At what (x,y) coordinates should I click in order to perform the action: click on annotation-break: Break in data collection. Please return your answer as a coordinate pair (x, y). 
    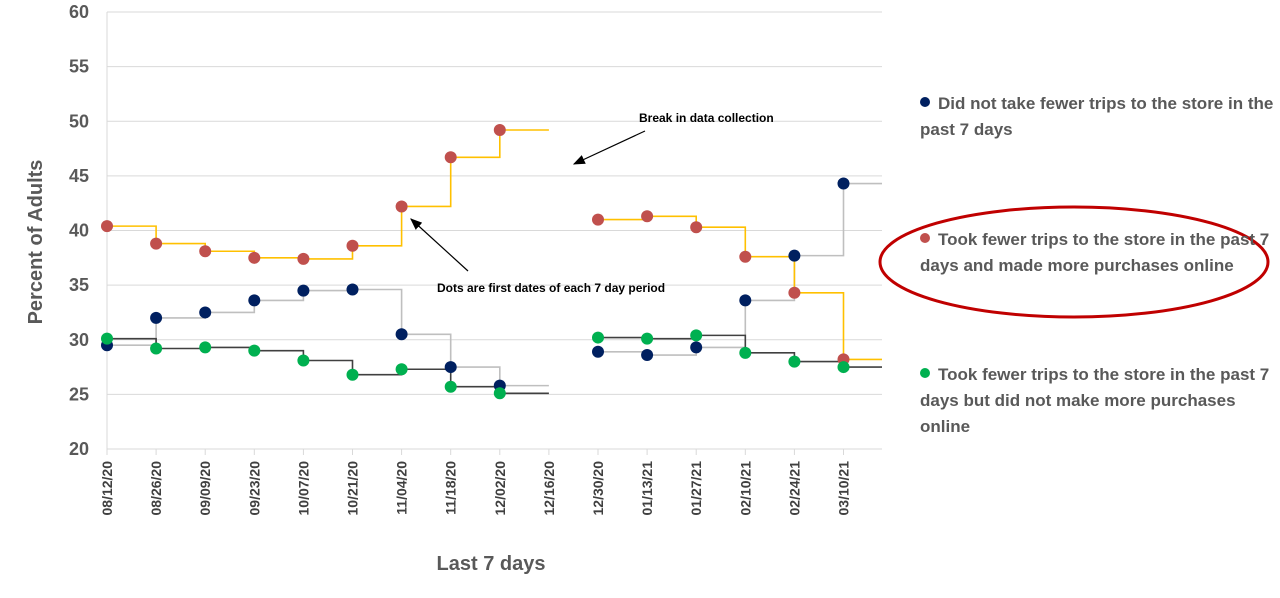
    Looking at the image, I should click on (706, 118).